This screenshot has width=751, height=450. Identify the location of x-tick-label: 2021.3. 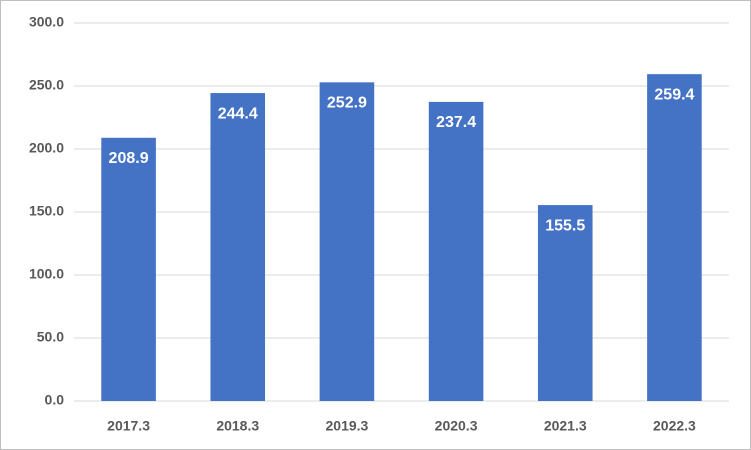
(565, 426).